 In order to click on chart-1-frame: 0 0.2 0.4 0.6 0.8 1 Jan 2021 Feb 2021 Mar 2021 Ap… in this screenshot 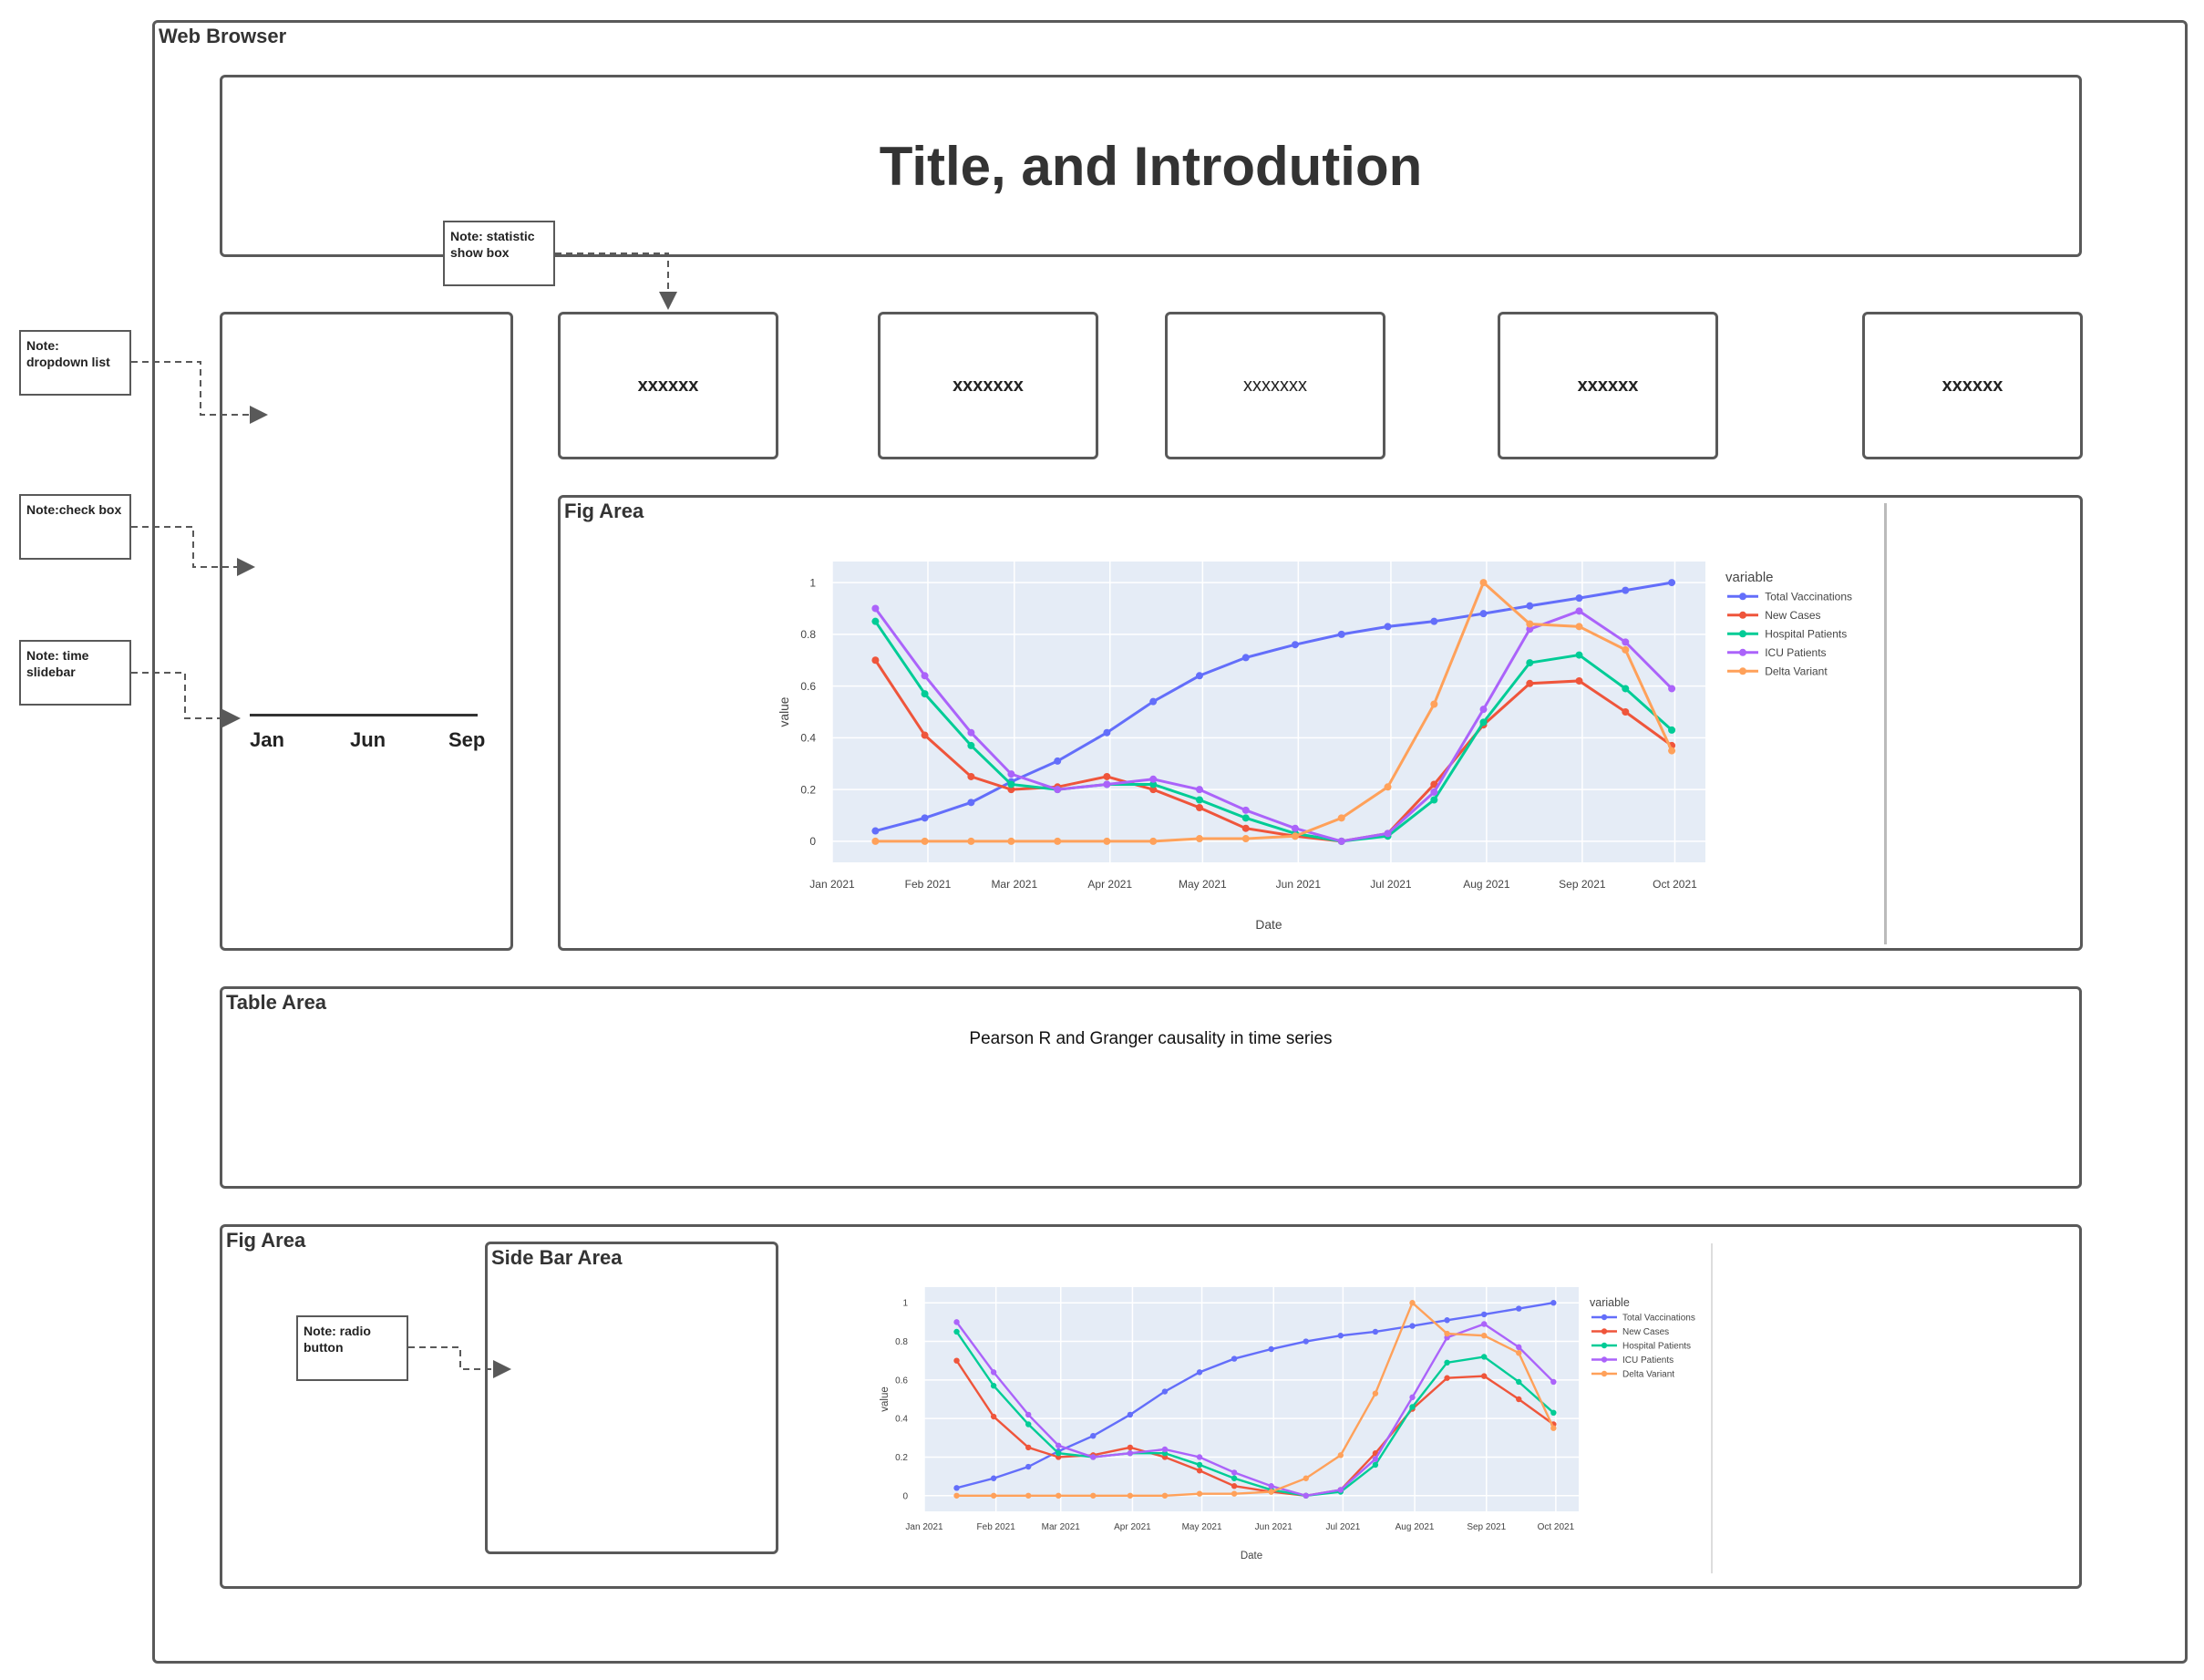, I will do `click(1319, 724)`.